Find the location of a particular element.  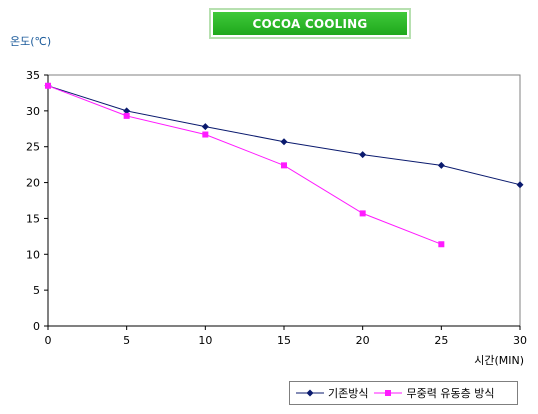

y-tick-label: 15 is located at coordinates (33, 218).